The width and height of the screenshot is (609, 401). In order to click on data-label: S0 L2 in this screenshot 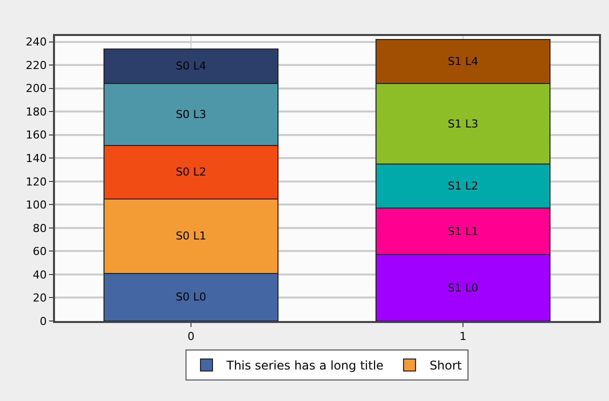, I will do `click(191, 172)`.